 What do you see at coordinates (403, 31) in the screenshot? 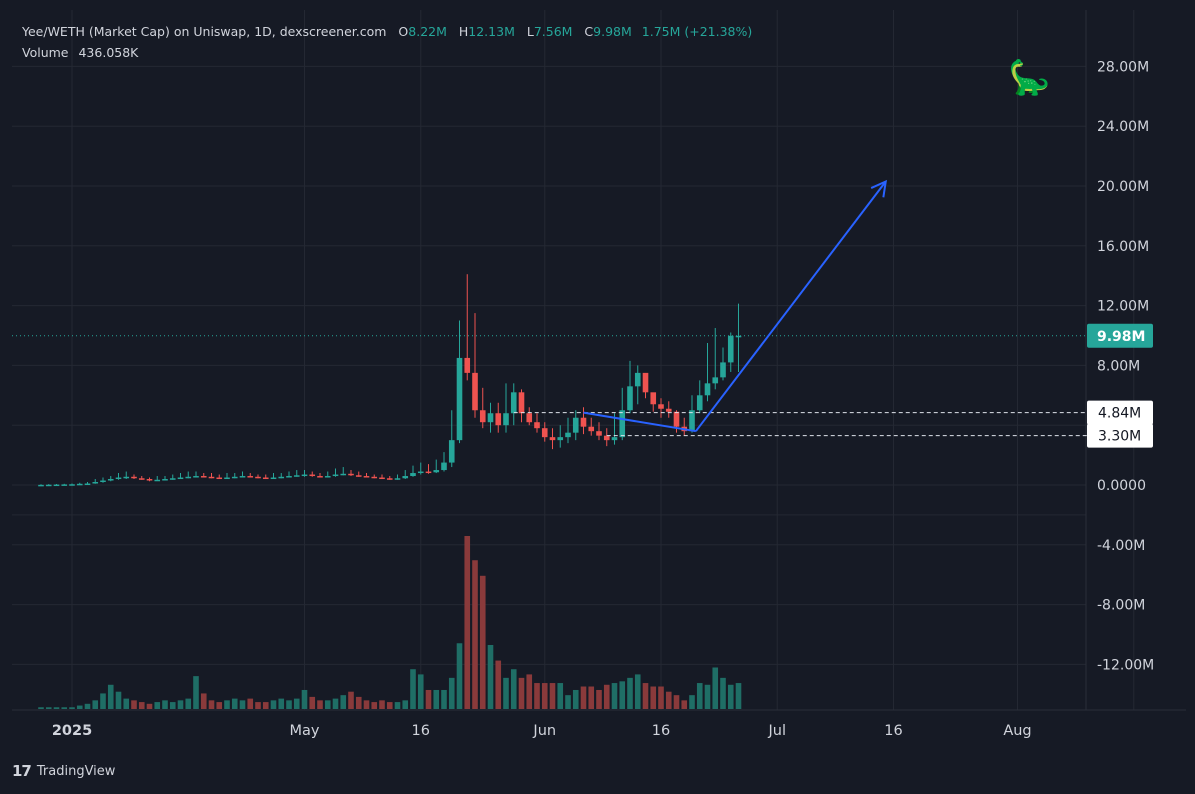
I see `open-label: O` at bounding box center [403, 31].